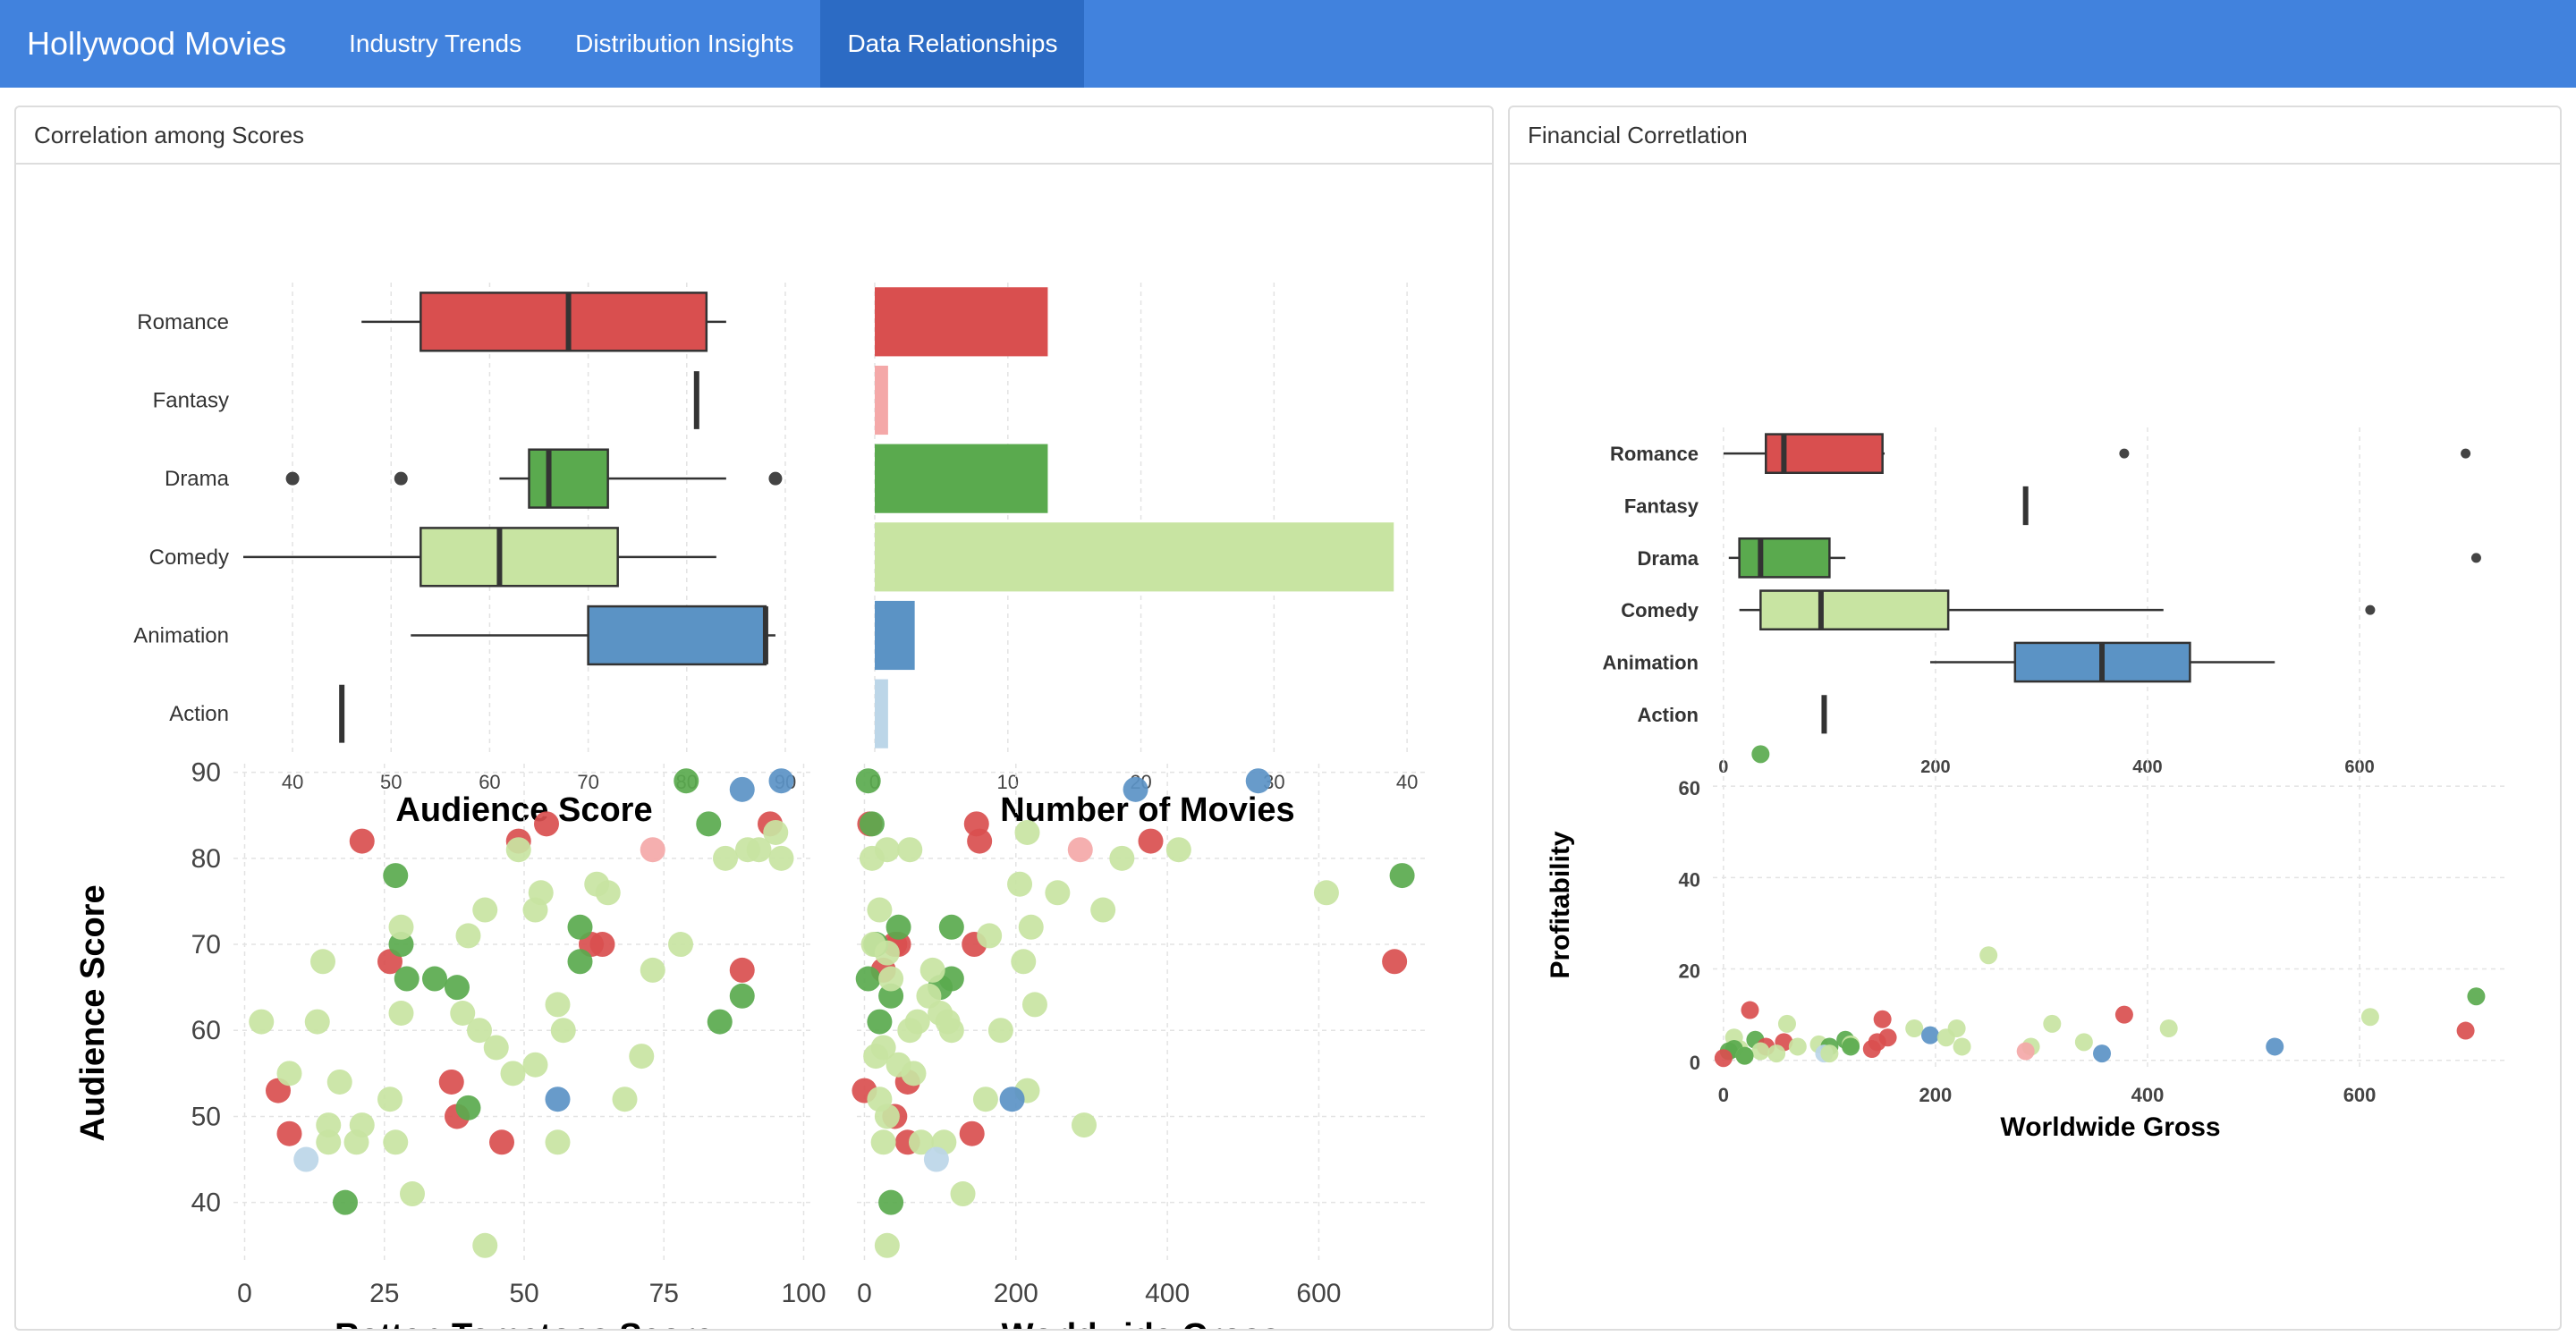 Image resolution: width=2576 pixels, height=1336 pixels. I want to click on bar-comedy, so click(1134, 557).